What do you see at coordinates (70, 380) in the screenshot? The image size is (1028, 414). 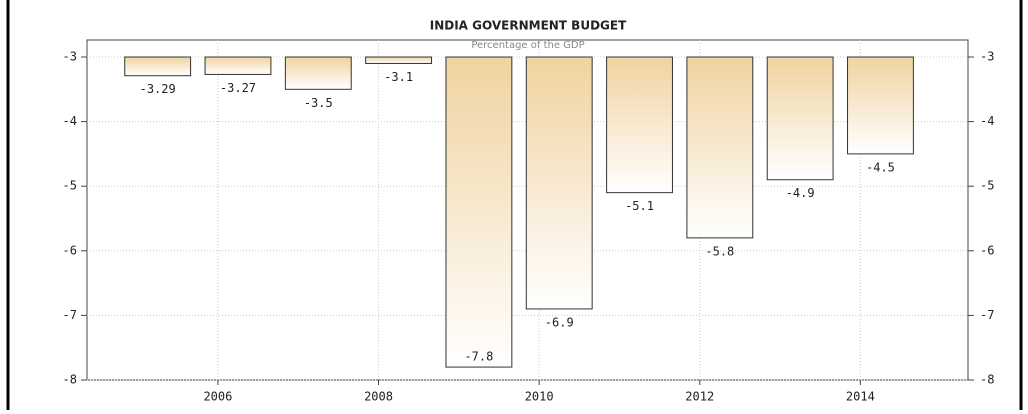 I see `y-tick-label: -8` at bounding box center [70, 380].